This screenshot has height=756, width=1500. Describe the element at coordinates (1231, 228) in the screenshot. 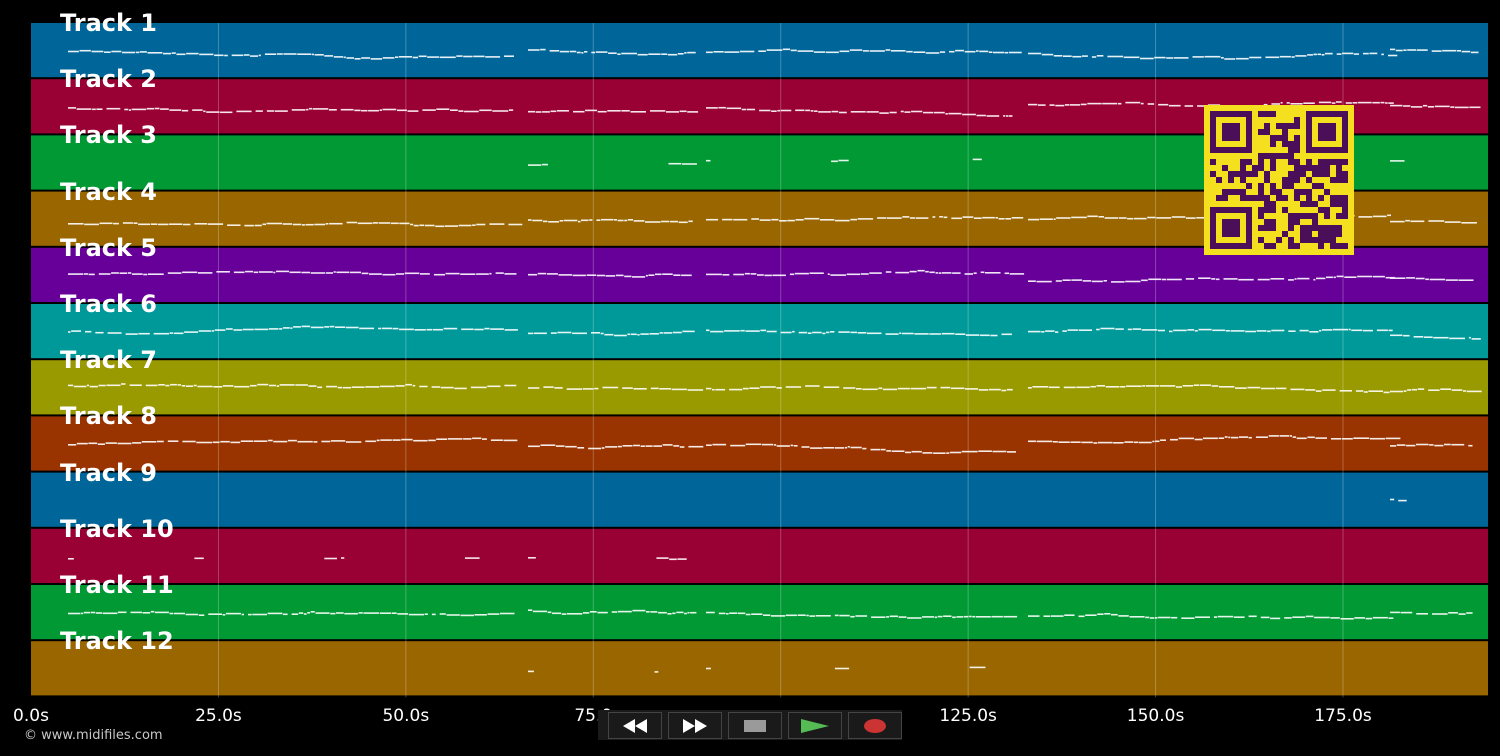

I see `qr-finder` at that location.